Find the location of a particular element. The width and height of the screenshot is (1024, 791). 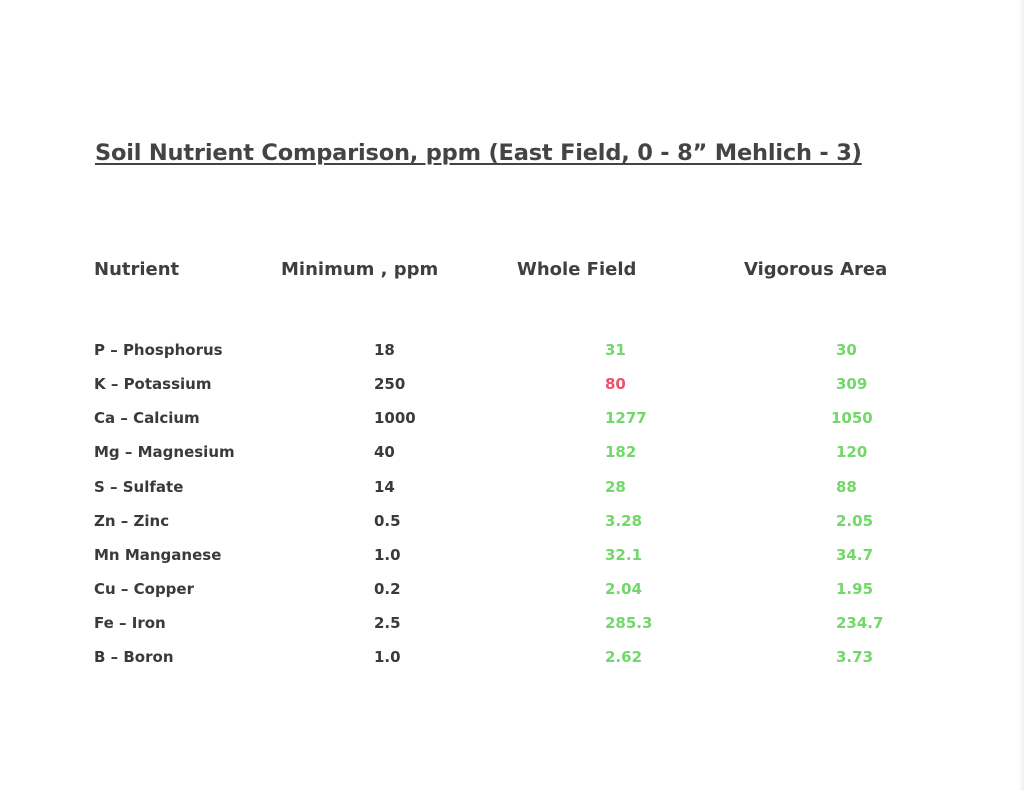

nutrient-name: K – Potassium is located at coordinates (153, 384).